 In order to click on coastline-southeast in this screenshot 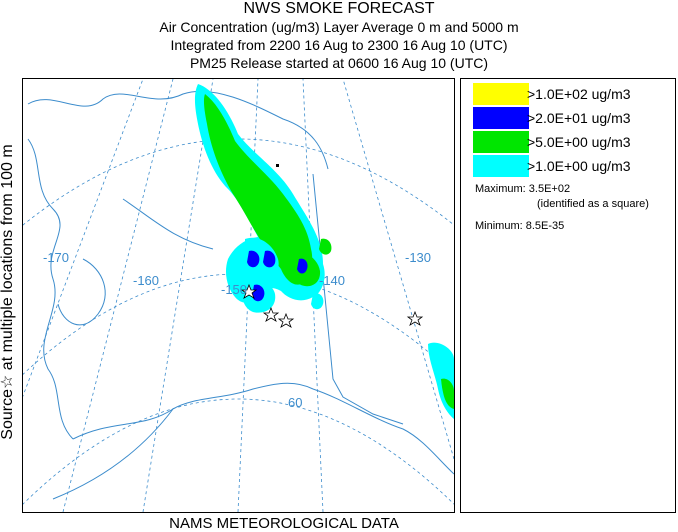, I will do `click(383, 431)`.